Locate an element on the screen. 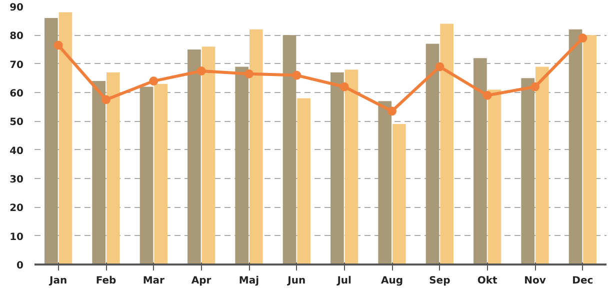 This screenshot has height=289, width=614. x-tick-label: Apr is located at coordinates (201, 281).